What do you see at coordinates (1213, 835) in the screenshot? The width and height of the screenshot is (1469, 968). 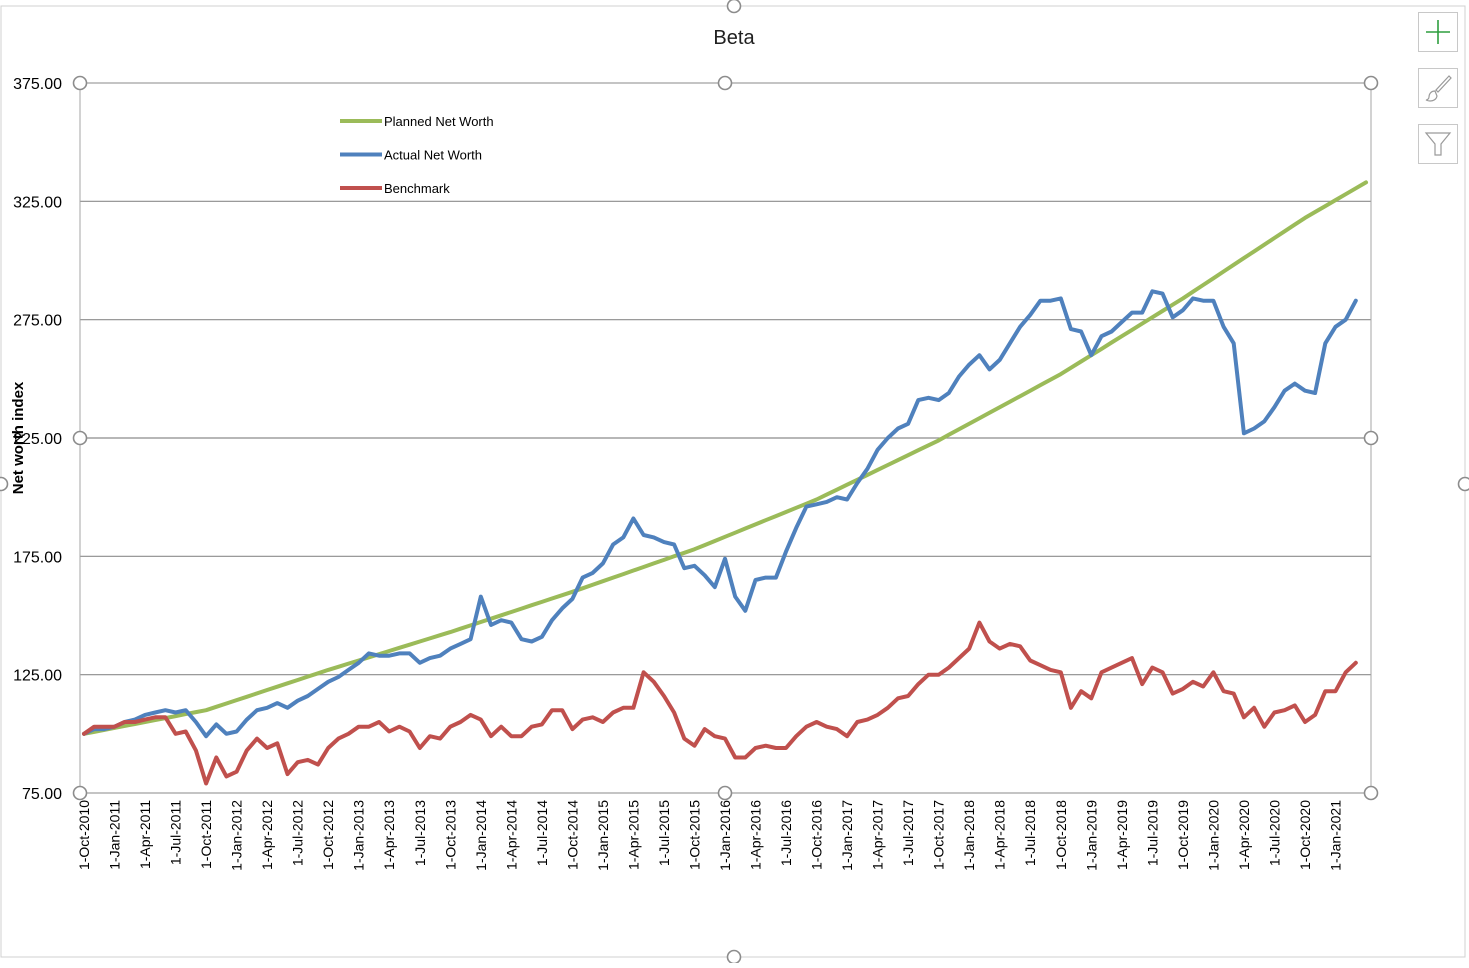 I see `x-tick-label: 1-Jan-2020` at bounding box center [1213, 835].